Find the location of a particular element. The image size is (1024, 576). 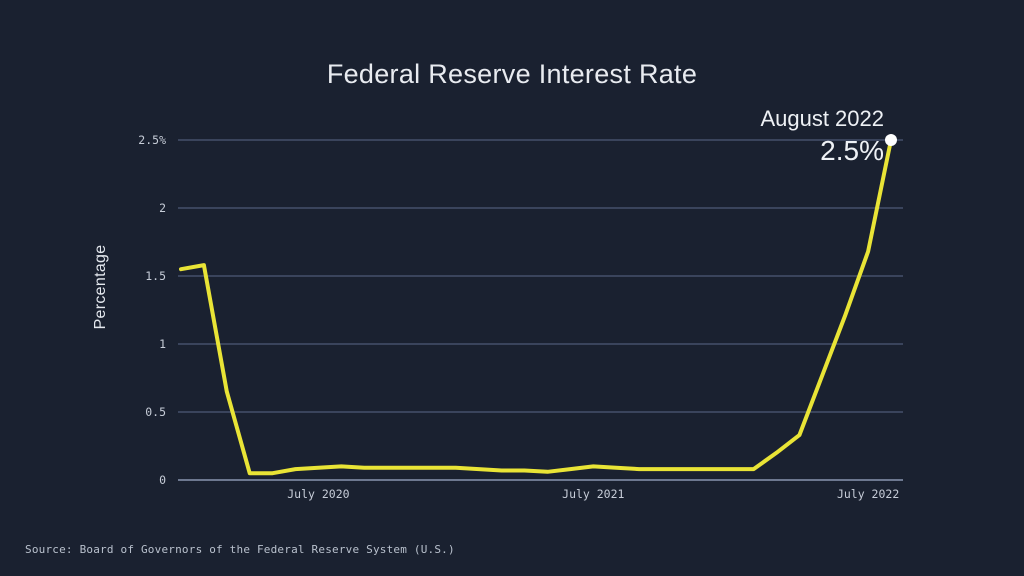

end-point-dot is located at coordinates (891, 140).